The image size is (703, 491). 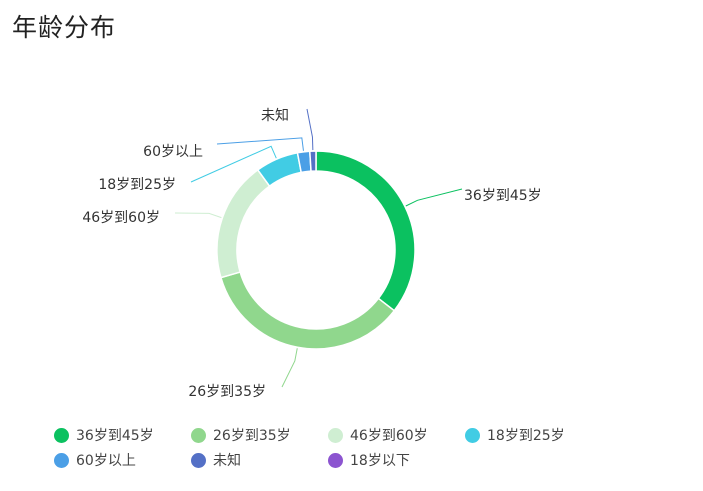 I want to click on slice-label-4: 18岁到25岁, so click(x=137, y=185).